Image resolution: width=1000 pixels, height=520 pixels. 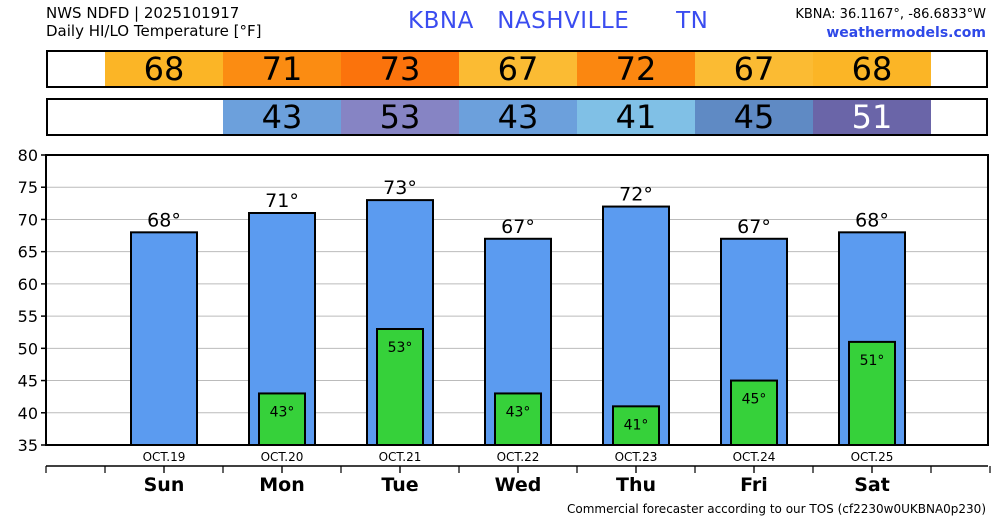 I want to click on station-title: KBNA NASHVILLE TN, so click(x=558, y=21).